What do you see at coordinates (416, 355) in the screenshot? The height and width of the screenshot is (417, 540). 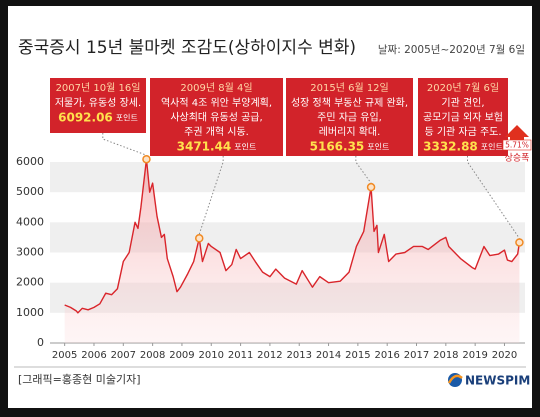 I see `x-tick-label: 2017` at bounding box center [416, 355].